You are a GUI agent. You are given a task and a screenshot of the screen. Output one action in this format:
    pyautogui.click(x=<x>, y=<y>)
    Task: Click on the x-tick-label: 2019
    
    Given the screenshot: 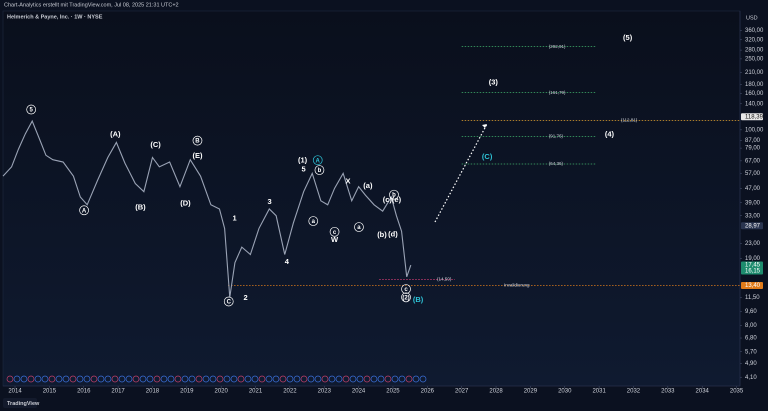 What is the action you would take?
    pyautogui.click(x=187, y=392)
    